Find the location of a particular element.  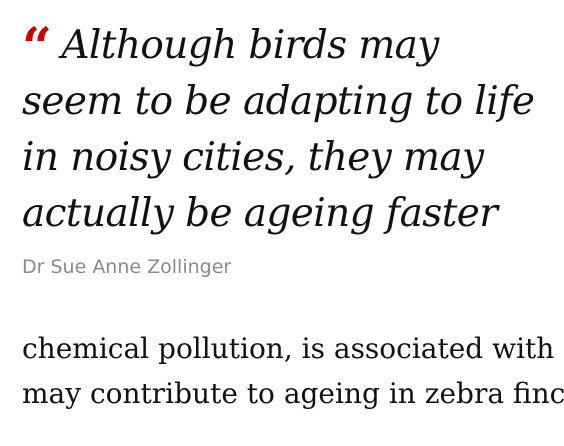

article-line-1: chemical pollution, is associated with is located at coordinates (288, 348).